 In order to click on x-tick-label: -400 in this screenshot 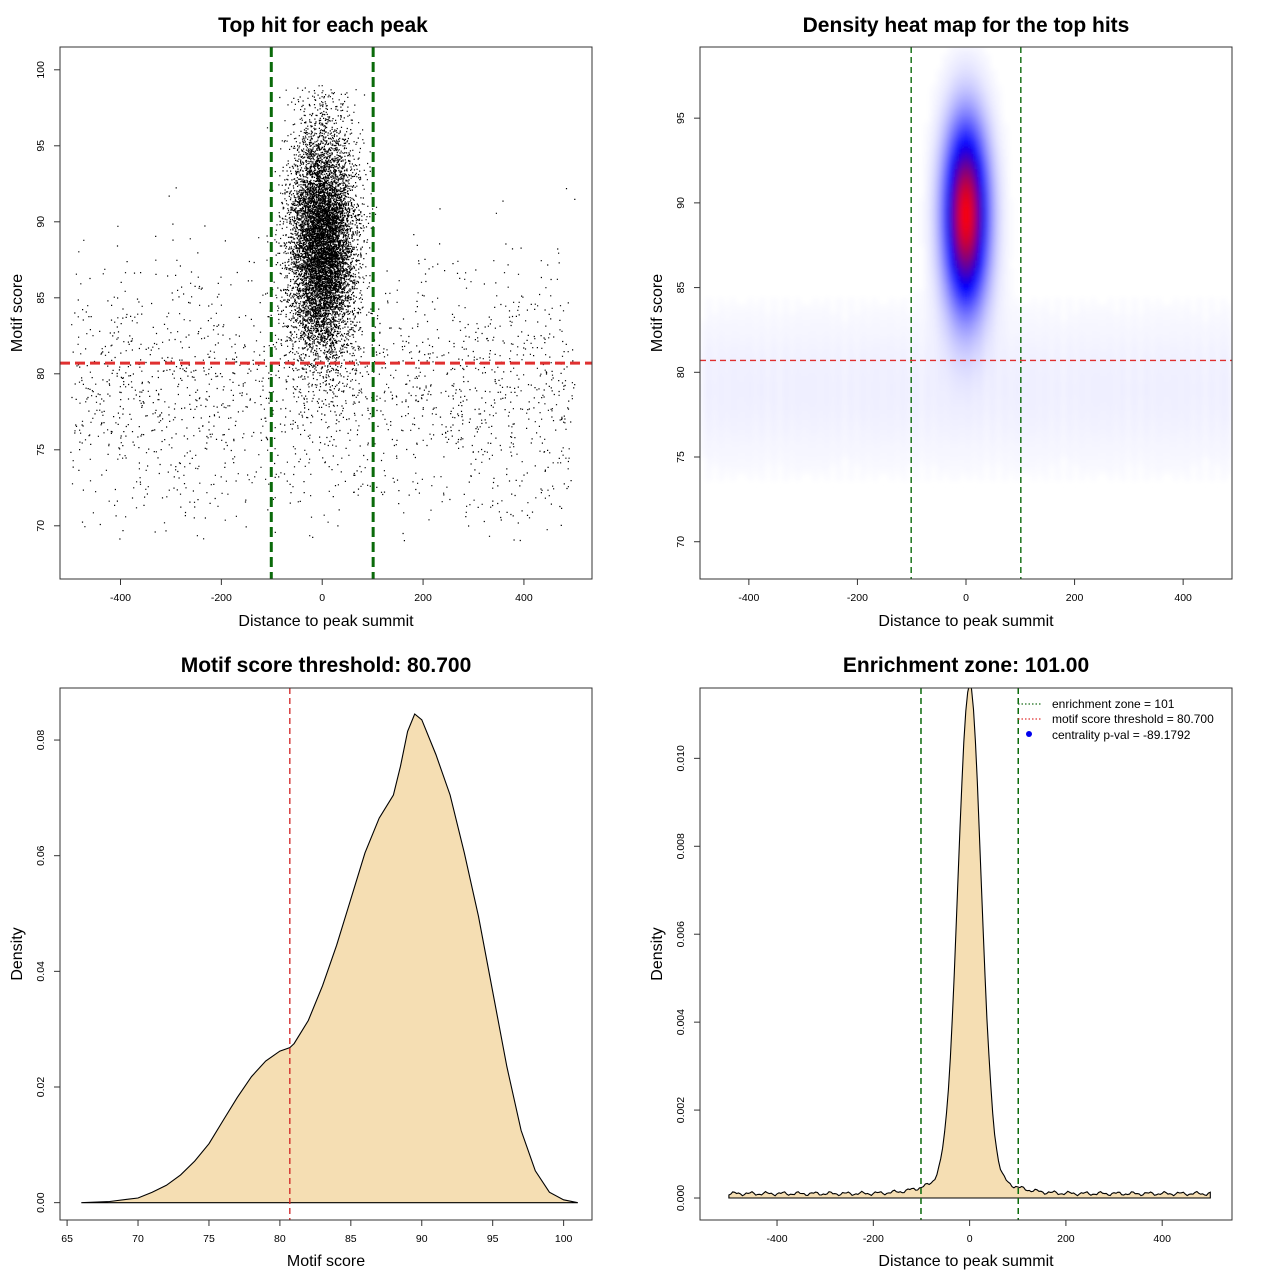, I will do `click(748, 598)`.